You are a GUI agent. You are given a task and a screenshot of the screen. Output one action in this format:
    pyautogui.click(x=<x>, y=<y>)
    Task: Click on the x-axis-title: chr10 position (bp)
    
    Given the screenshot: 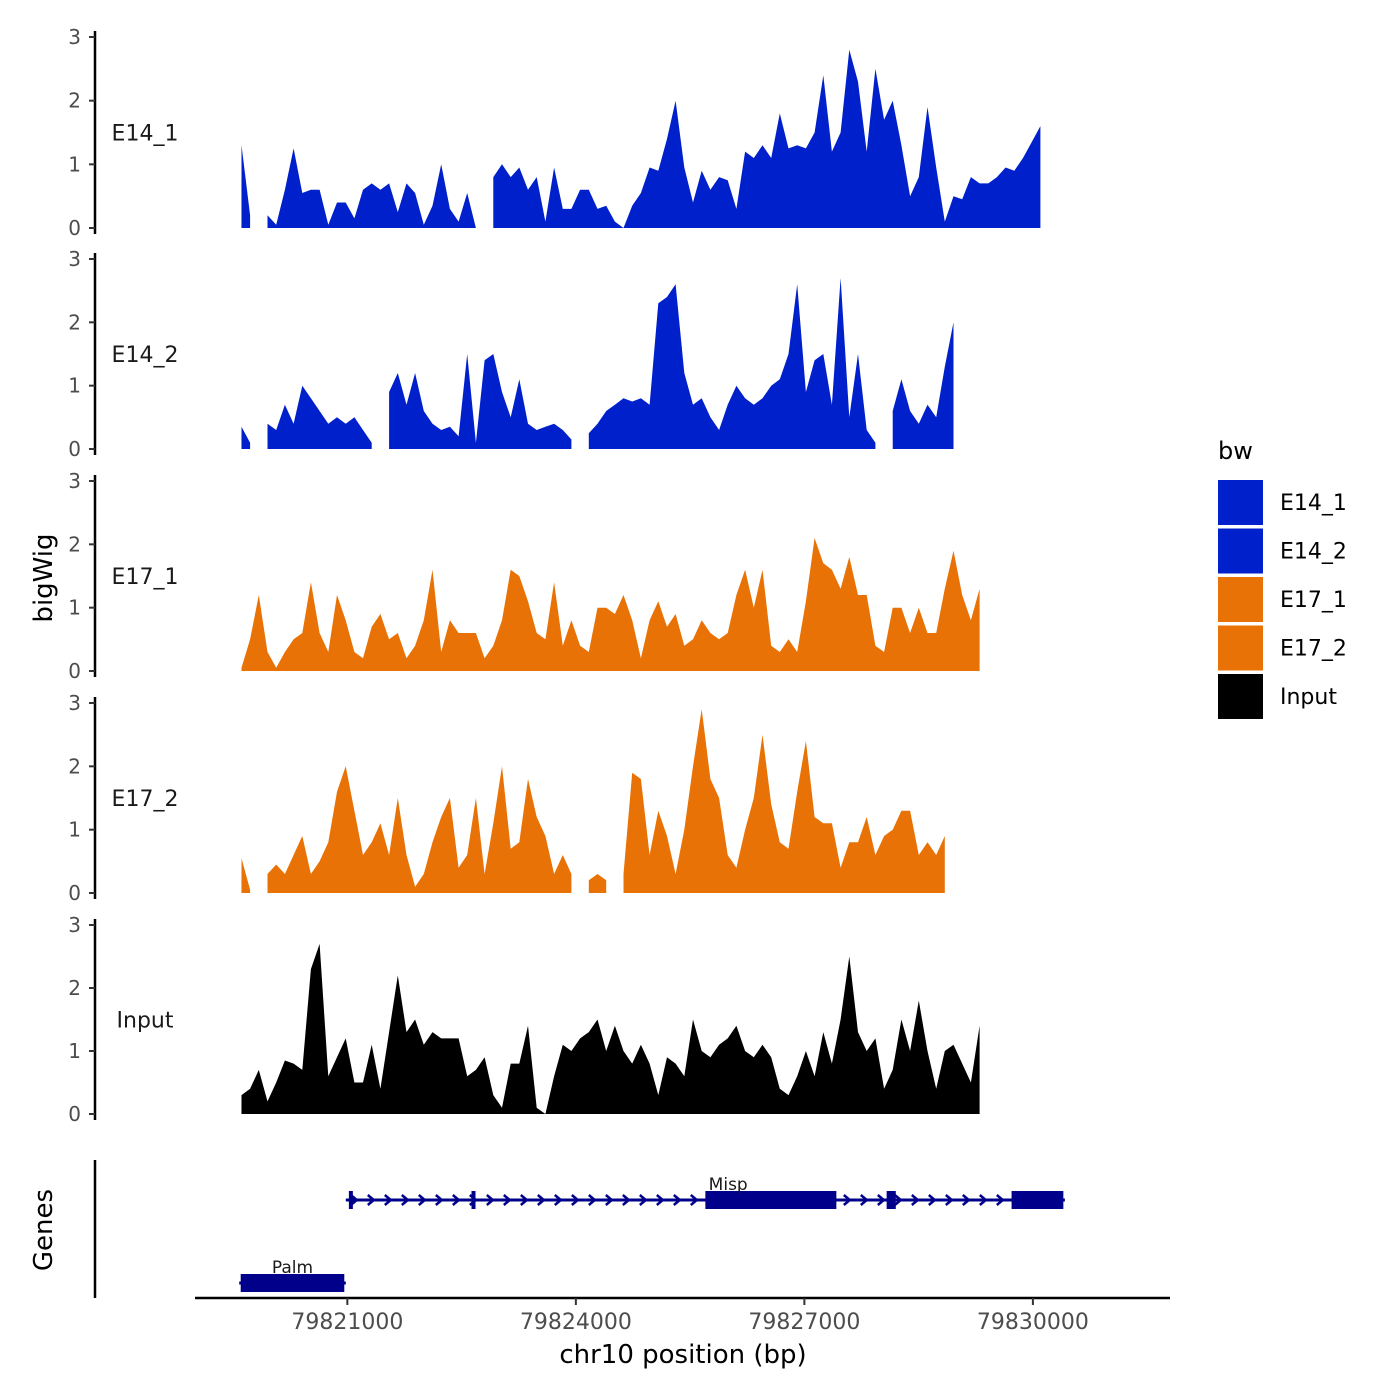 What is the action you would take?
    pyautogui.click(x=682, y=1355)
    